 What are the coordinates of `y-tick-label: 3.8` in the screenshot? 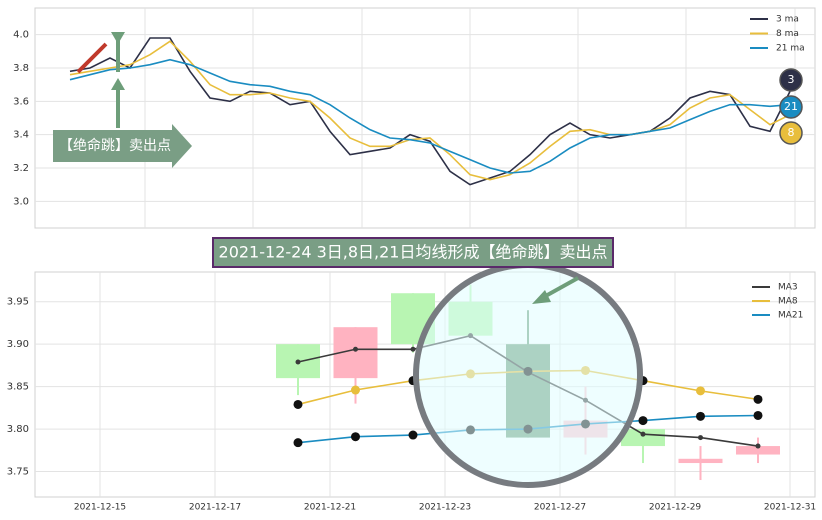 It's located at (21, 68).